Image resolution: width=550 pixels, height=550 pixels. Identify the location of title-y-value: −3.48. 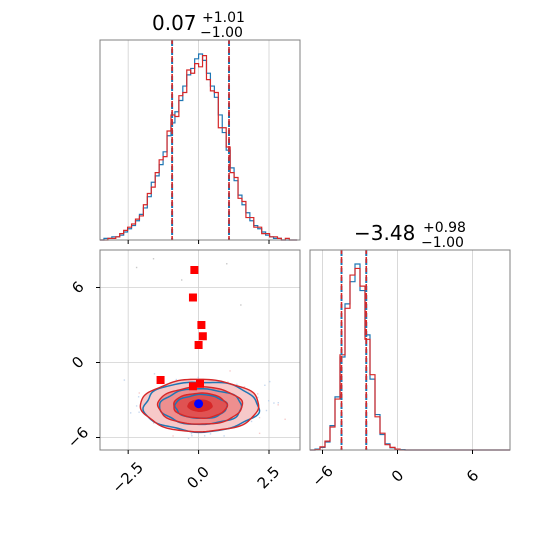
(384, 233).